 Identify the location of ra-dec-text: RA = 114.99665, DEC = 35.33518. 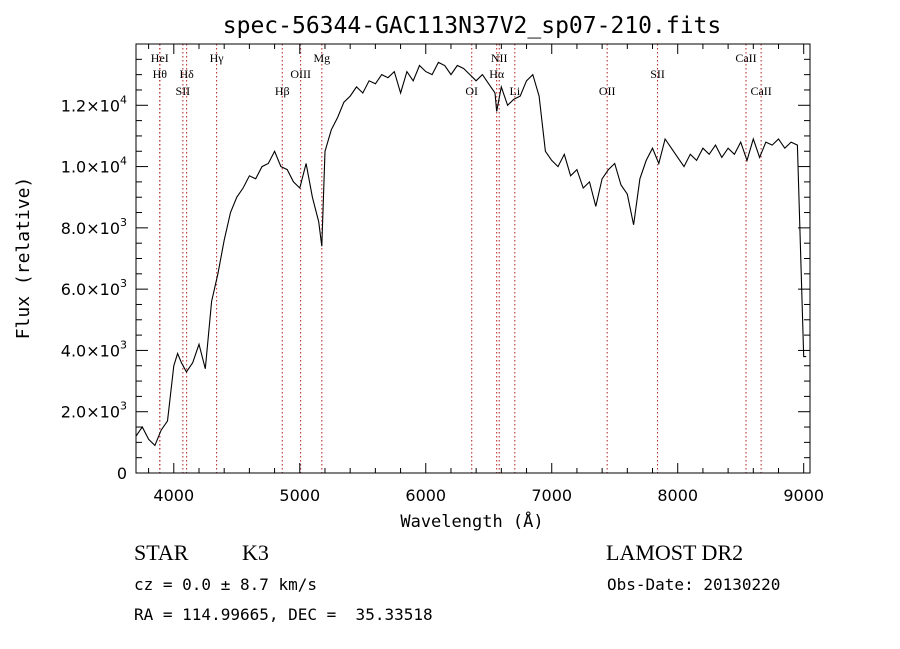
(283, 614).